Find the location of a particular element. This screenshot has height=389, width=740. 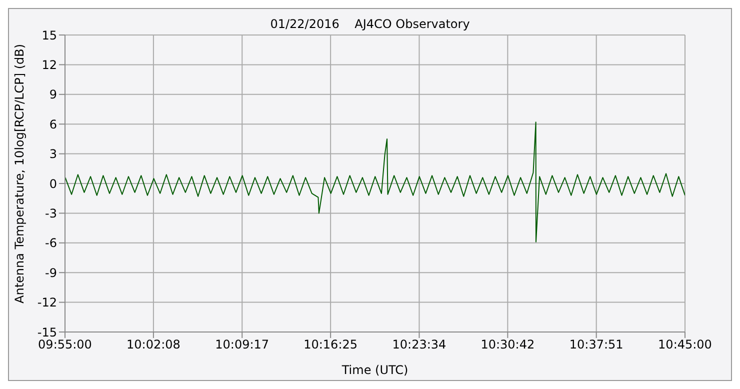

x-tick-label: 10:23:34 is located at coordinates (419, 345).